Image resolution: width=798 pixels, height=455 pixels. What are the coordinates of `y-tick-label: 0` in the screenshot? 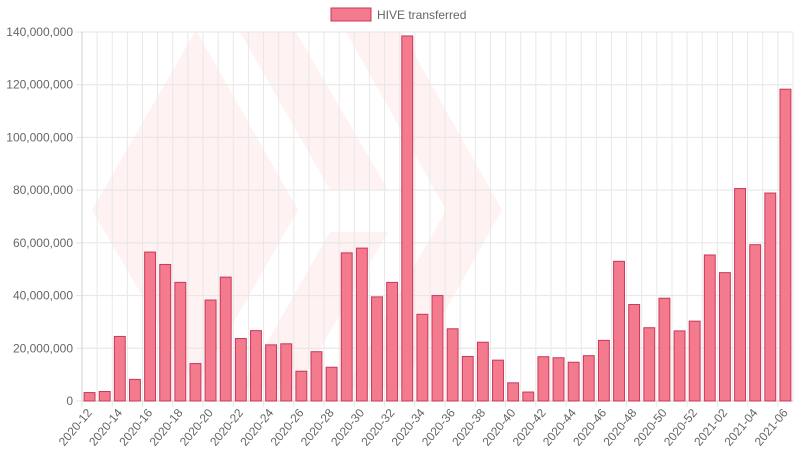 It's located at (69, 401).